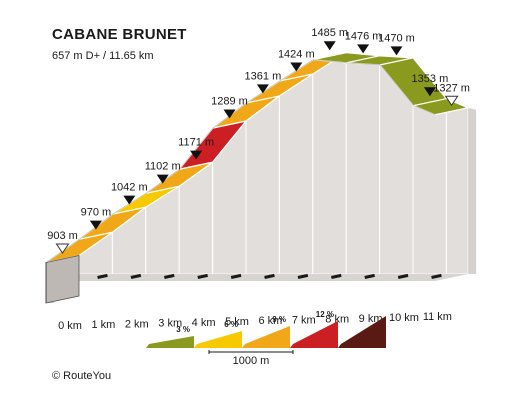 The height and width of the screenshot is (400, 532). I want to click on legend-label: 9 %, so click(279, 319).